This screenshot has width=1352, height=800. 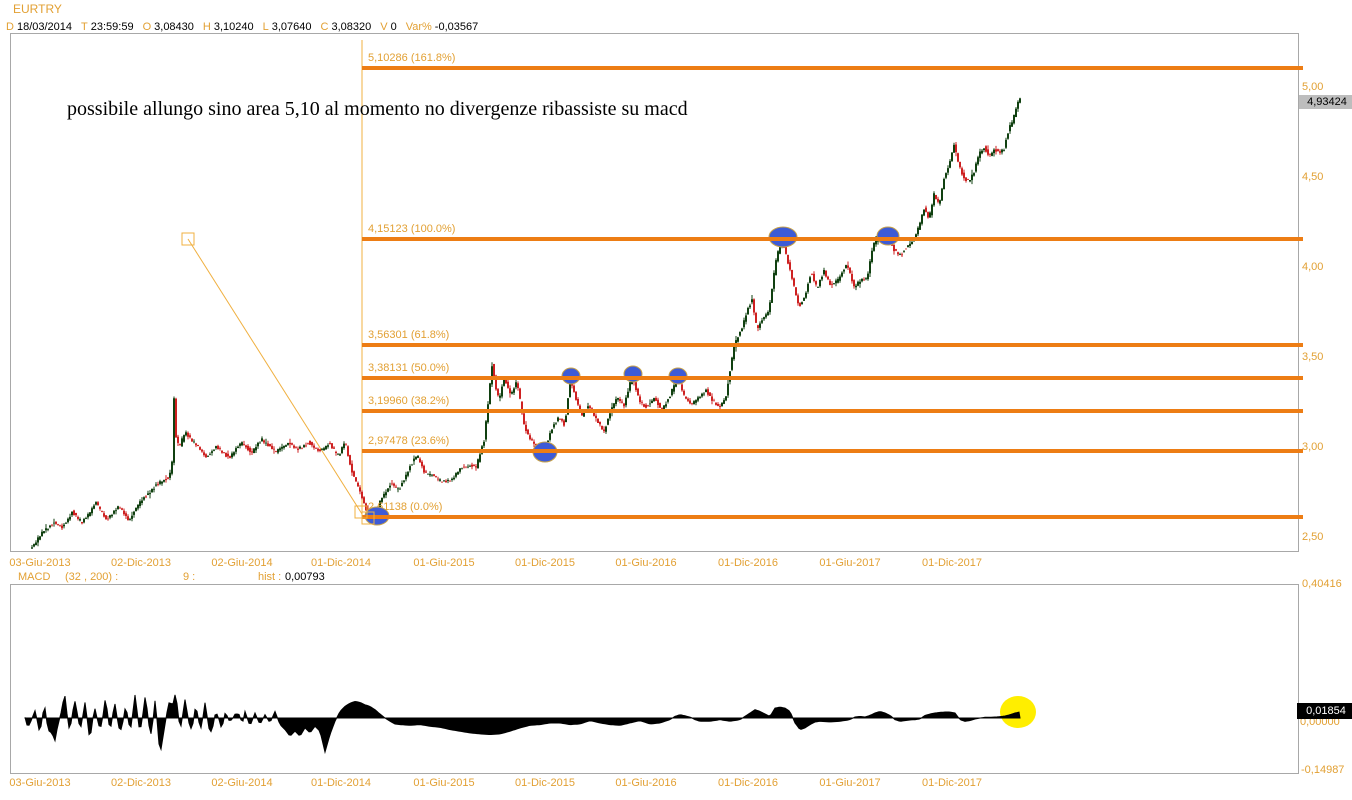 I want to click on ohlc-field-l: L 3,07640, so click(x=287, y=27).